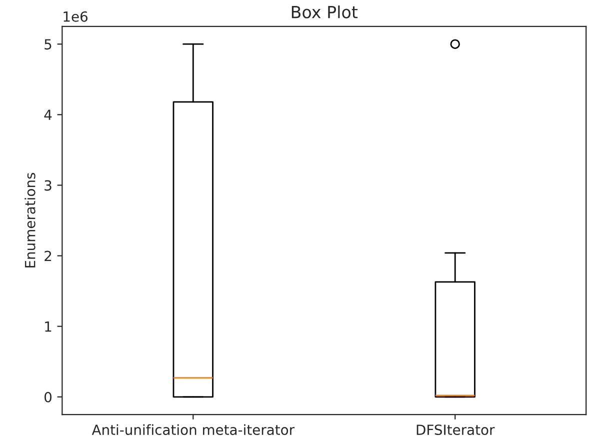 The width and height of the screenshot is (592, 441). Describe the element at coordinates (30, 220) in the screenshot. I see `y-axis-title: Enumerations` at that location.